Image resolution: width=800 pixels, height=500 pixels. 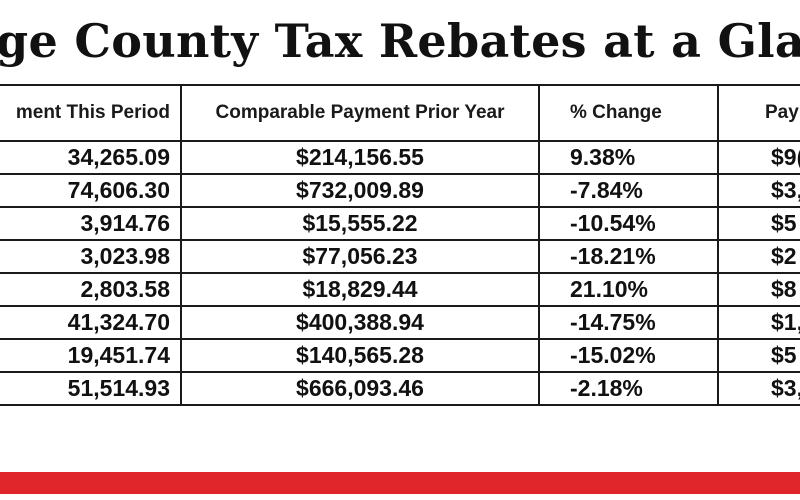 What do you see at coordinates (628, 355) in the screenshot?
I see `cell-percent-change: -15.02%` at bounding box center [628, 355].